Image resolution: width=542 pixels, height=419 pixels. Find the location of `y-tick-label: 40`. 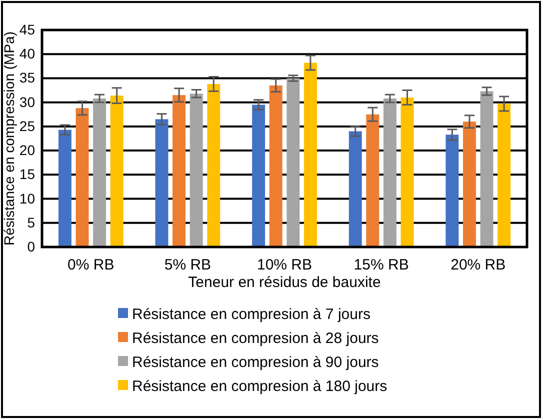

y-tick-label: 40 is located at coordinates (27, 54).